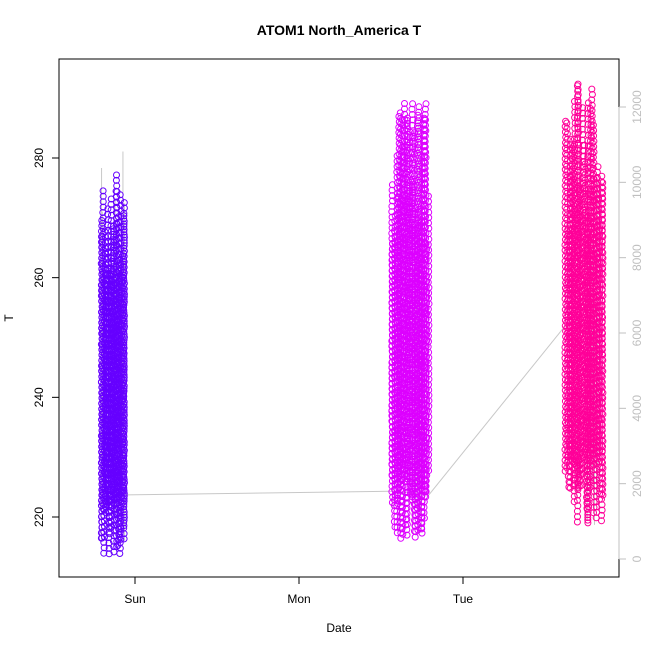 The image size is (650, 650). What do you see at coordinates (9, 318) in the screenshot?
I see `y-axis-label: T` at bounding box center [9, 318].